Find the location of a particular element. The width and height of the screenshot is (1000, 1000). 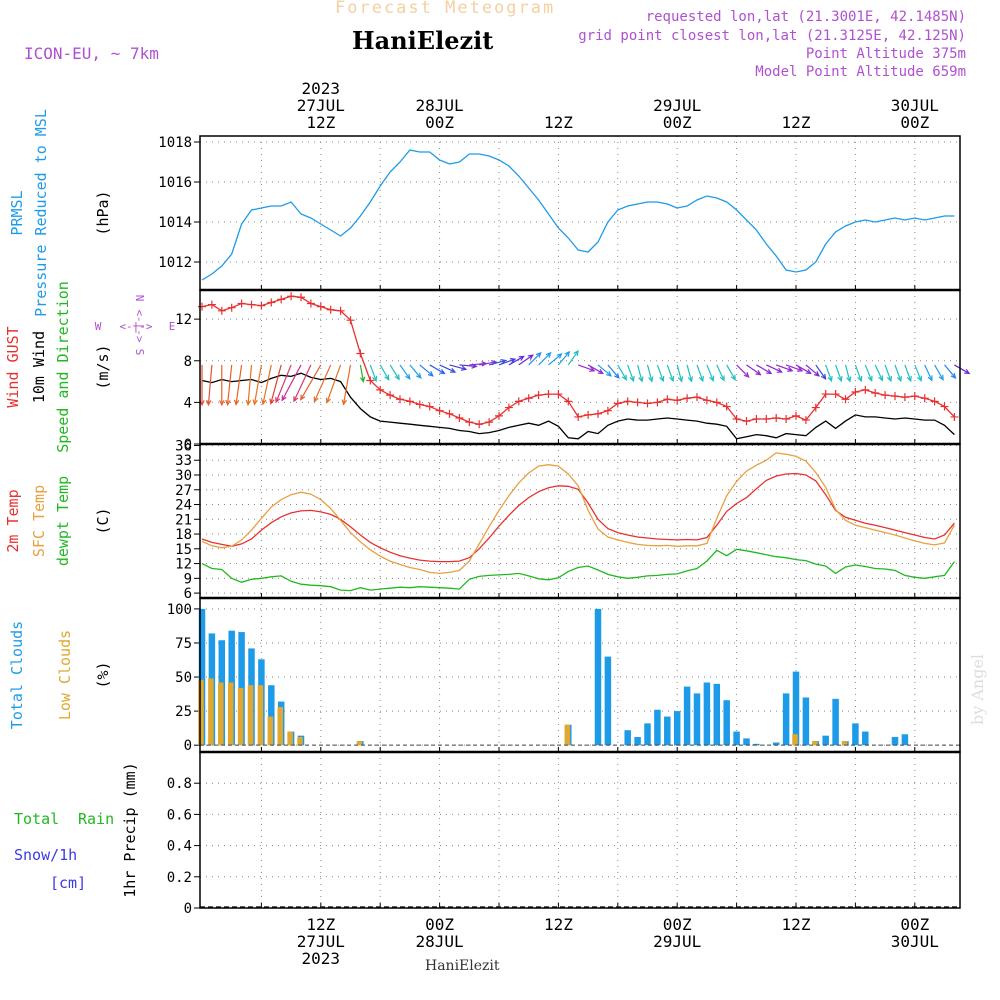

clouds-frame is located at coordinates (580, 675).